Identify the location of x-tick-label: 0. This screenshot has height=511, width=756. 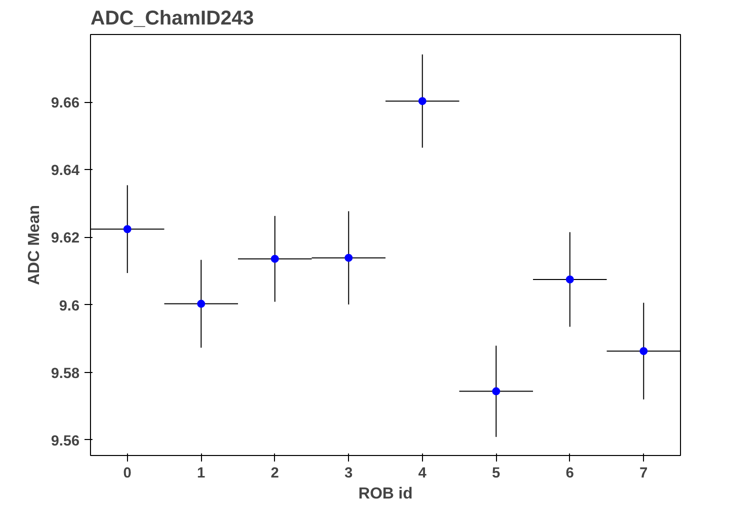
(127, 474).